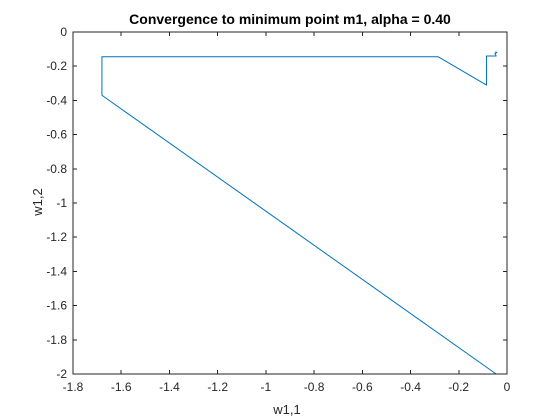 This screenshot has height=420, width=560. What do you see at coordinates (56, 271) in the screenshot?
I see `y-tick-label: -1.4` at bounding box center [56, 271].